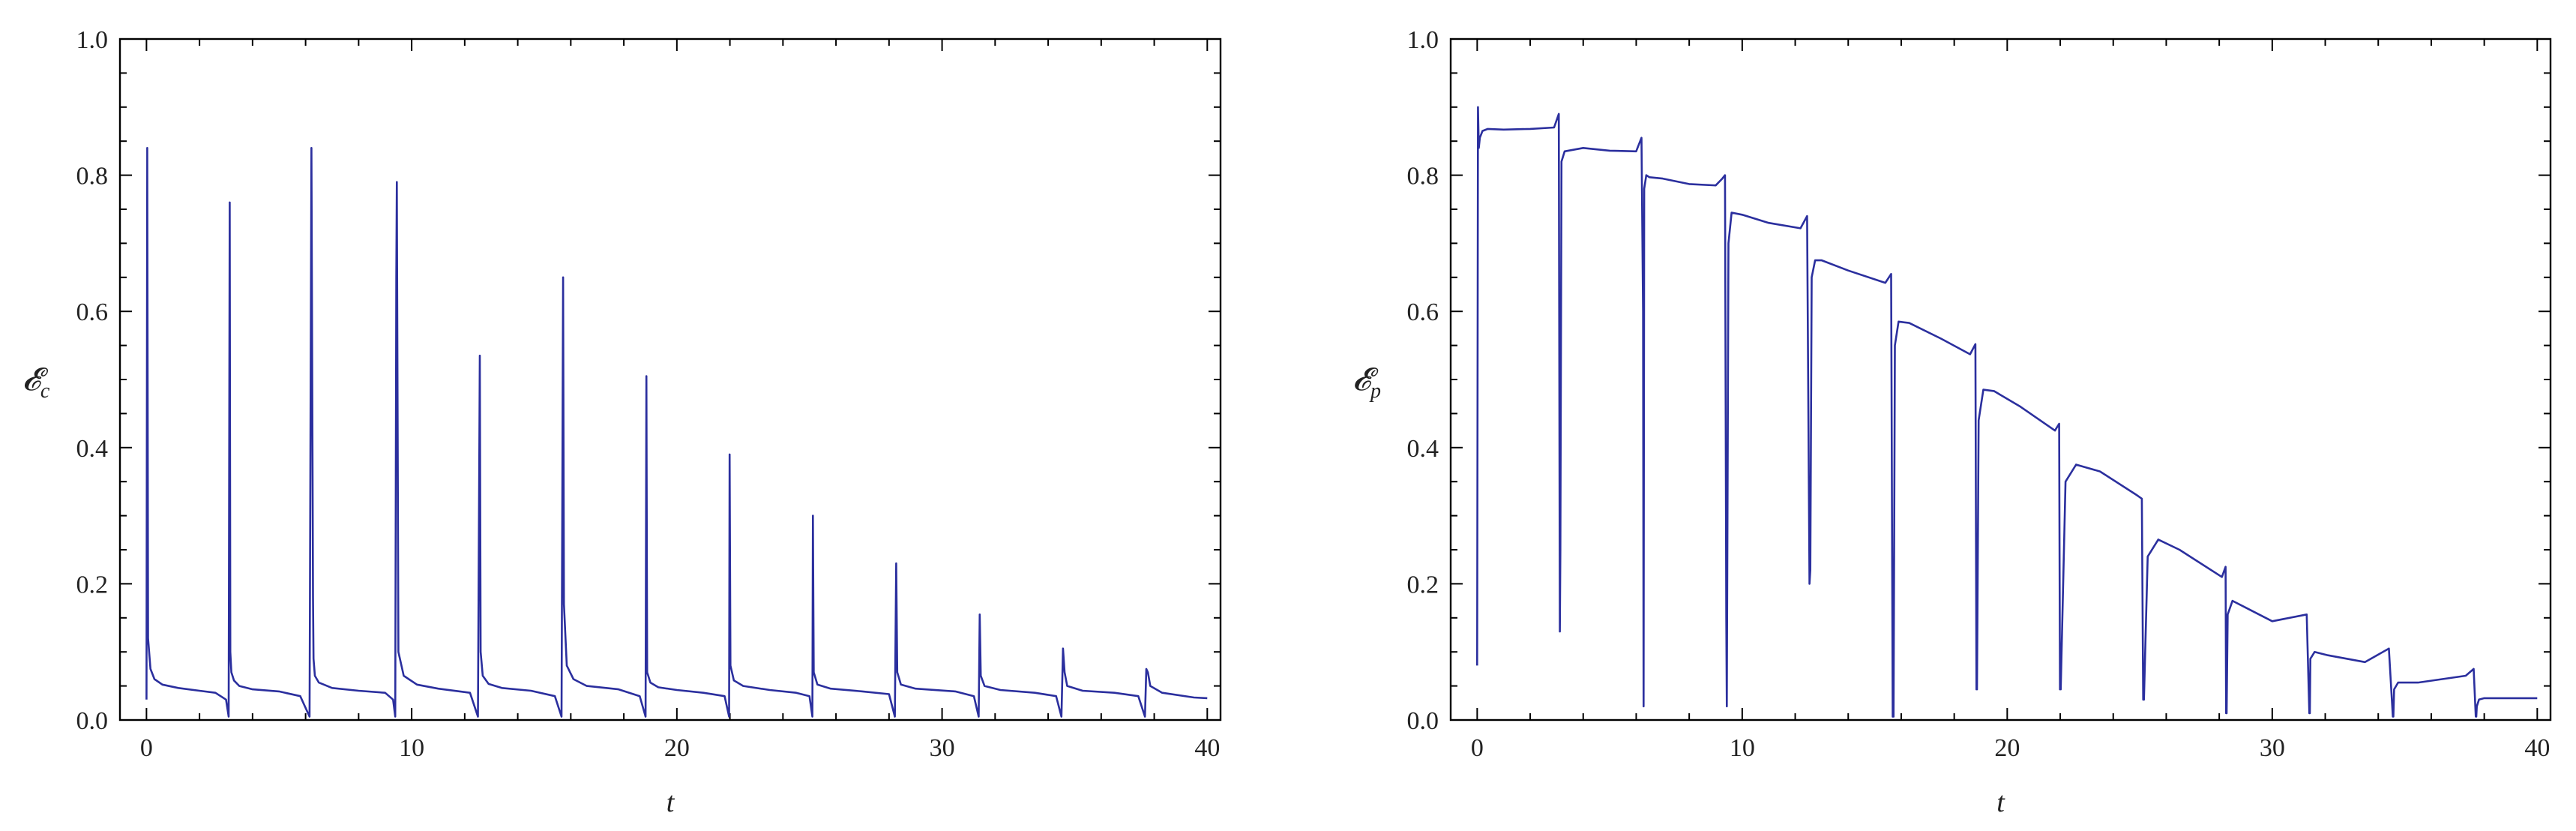 The image size is (2576, 831). Describe the element at coordinates (36, 383) in the screenshot. I see `y-axis-label: 𝓔c` at that location.